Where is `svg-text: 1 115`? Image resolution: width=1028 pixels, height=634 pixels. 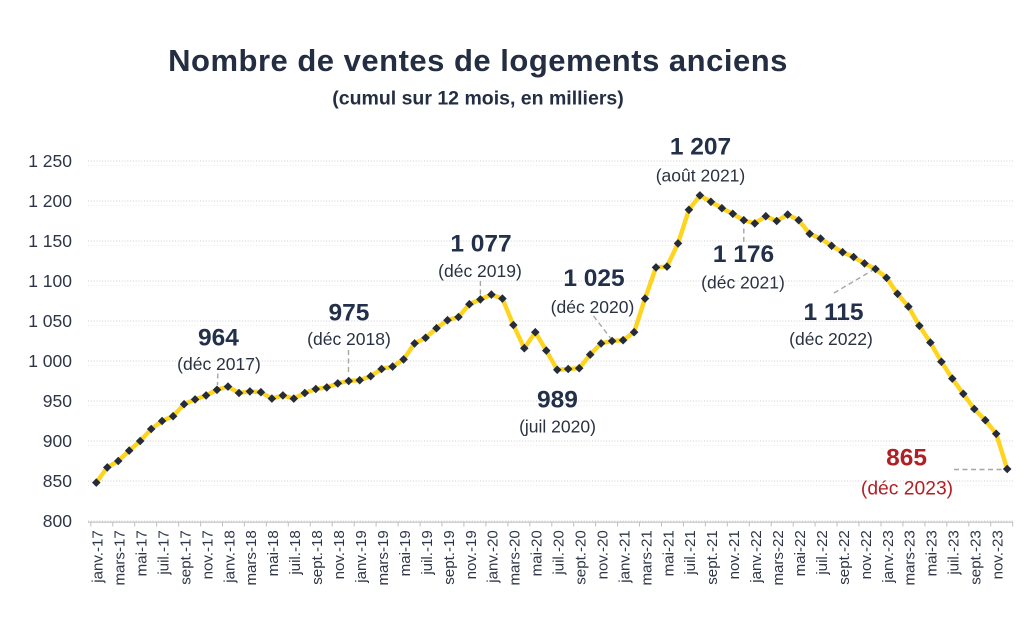
svg-text: 1 115 is located at coordinates (834, 312).